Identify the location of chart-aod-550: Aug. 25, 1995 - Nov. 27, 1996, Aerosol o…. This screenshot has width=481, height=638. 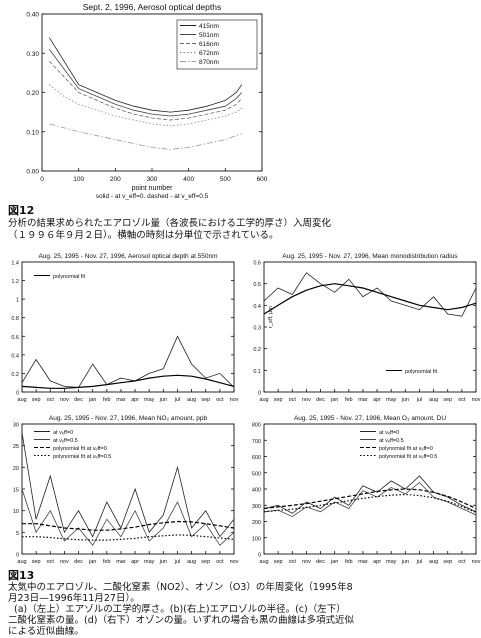
(124, 328).